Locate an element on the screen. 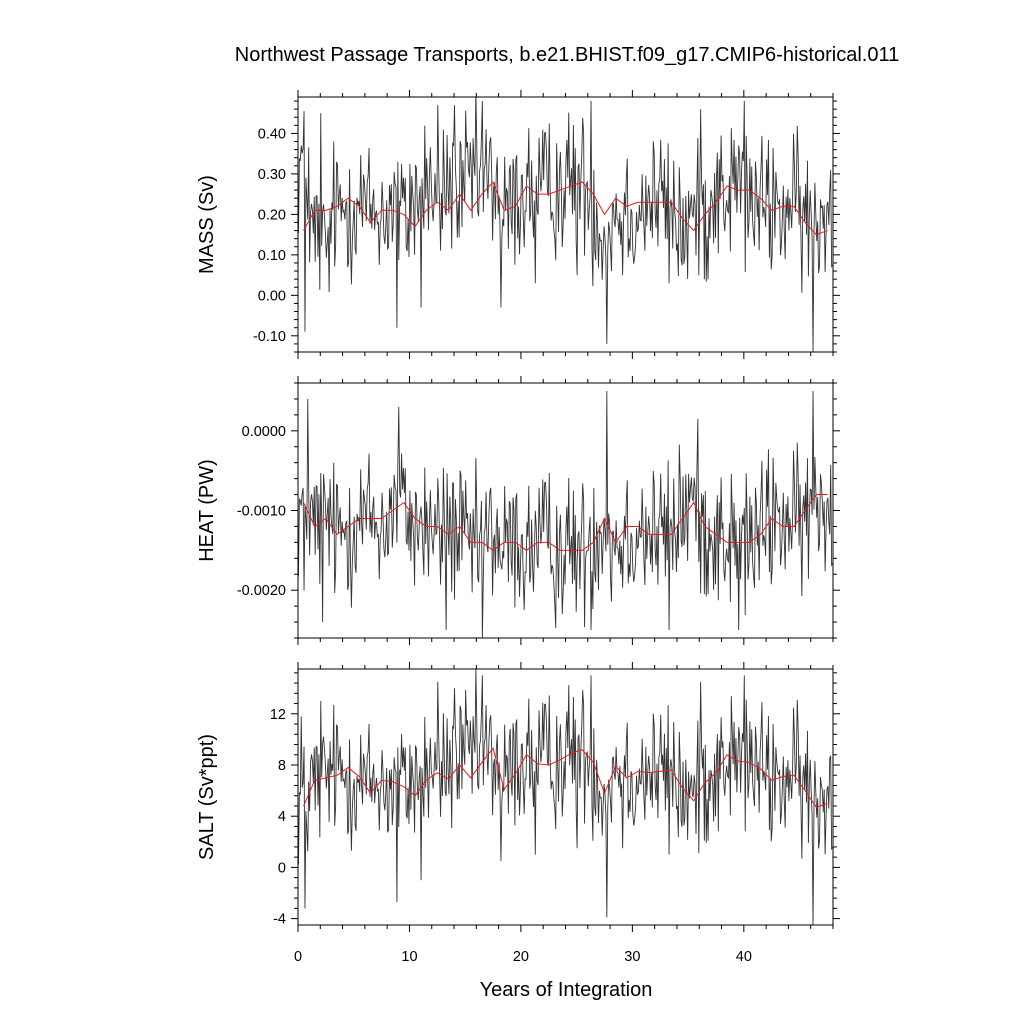 Image resolution: width=1024 pixels, height=1024 pixels. mass-monthly-line is located at coordinates (565, 224).